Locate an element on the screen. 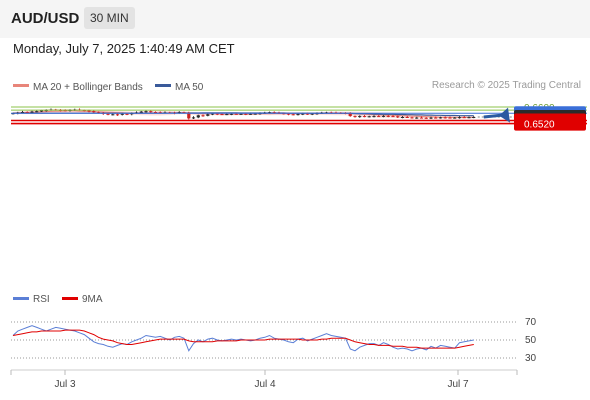 The image size is (590, 400). level-label-support: 0.6520 is located at coordinates (539, 125).